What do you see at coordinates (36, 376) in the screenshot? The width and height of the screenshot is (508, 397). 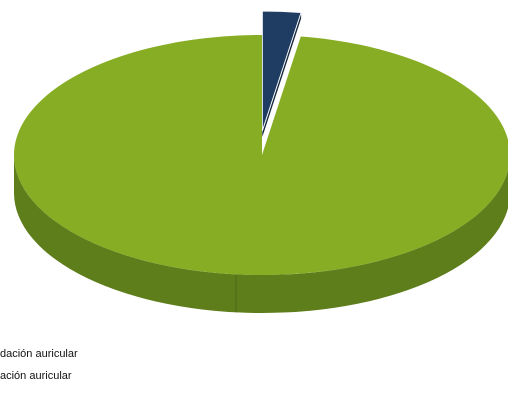 I see `legend-item-1: ación auricular` at bounding box center [36, 376].